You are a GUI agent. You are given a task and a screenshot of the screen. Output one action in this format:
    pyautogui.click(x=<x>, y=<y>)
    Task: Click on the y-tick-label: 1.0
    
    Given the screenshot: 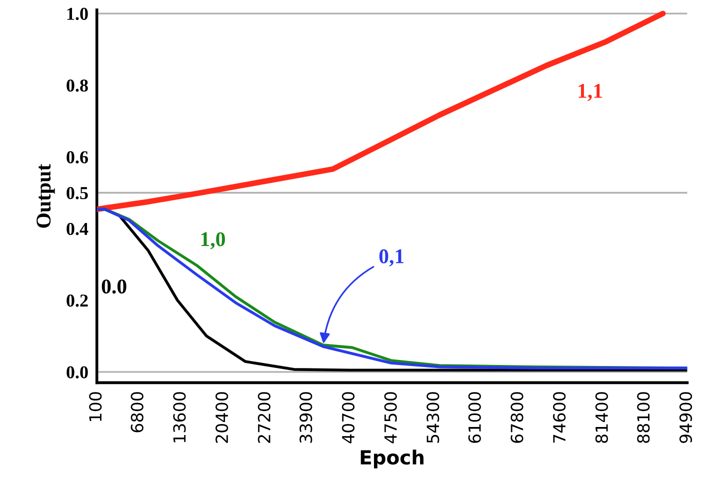 What is the action you would take?
    pyautogui.click(x=77, y=14)
    